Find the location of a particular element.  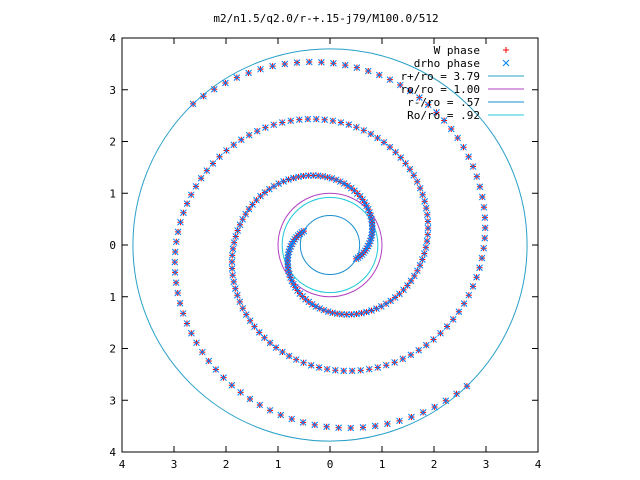

legend-label: r-/ro = .57 is located at coordinates (443, 102).